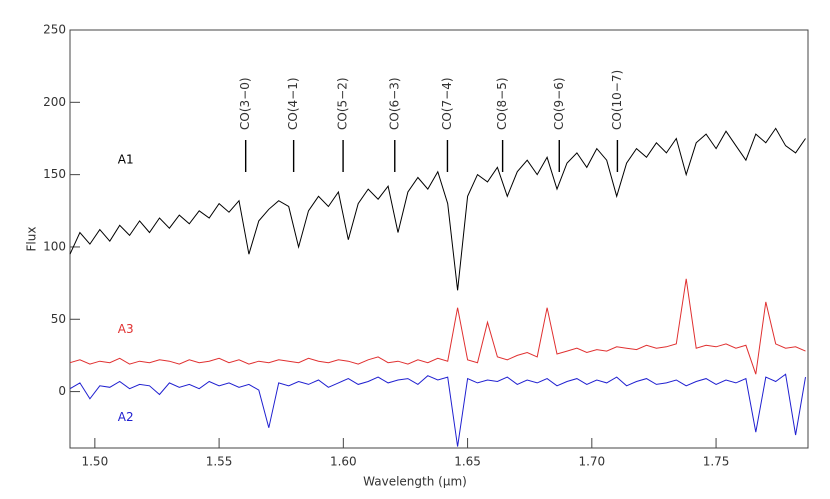 This screenshot has width=830, height=499. What do you see at coordinates (343, 462) in the screenshot?
I see `x-tick-label: 1.60` at bounding box center [343, 462].